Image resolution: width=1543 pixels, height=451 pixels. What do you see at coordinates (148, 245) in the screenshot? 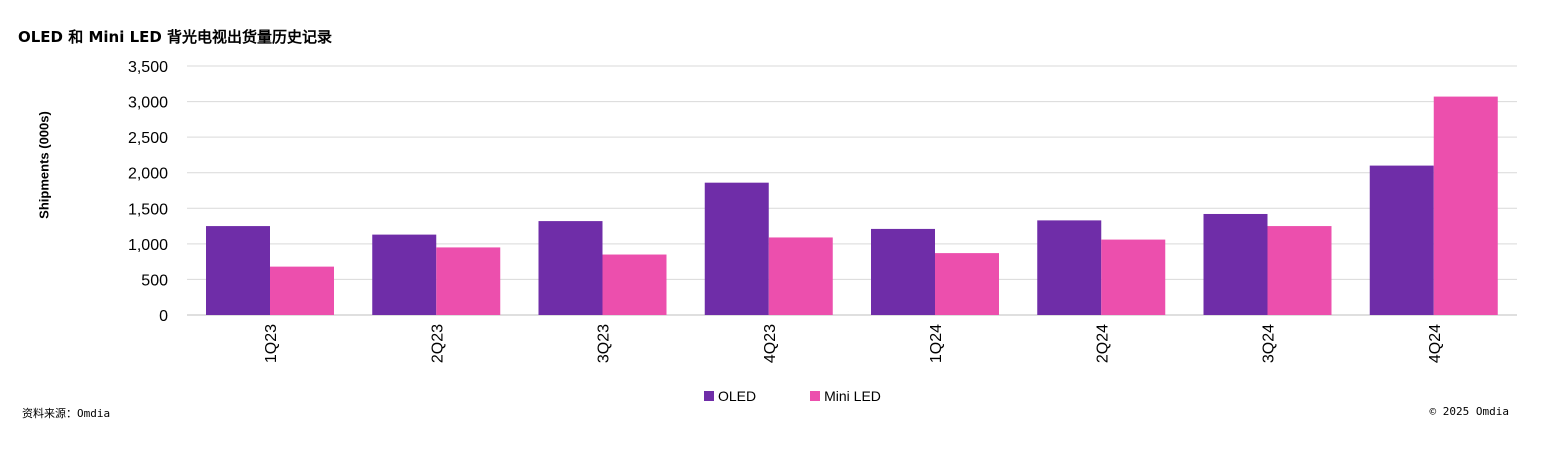
I see `y-tick-label: 1,000` at bounding box center [148, 245].